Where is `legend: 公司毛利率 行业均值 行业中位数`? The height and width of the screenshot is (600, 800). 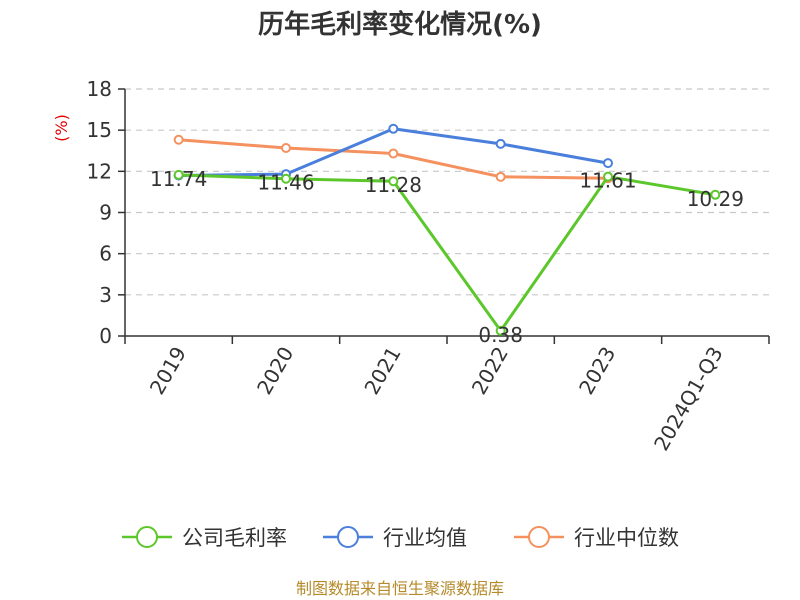
legend: 公司毛利率 行业均值 行业中位数 is located at coordinates (400, 538).